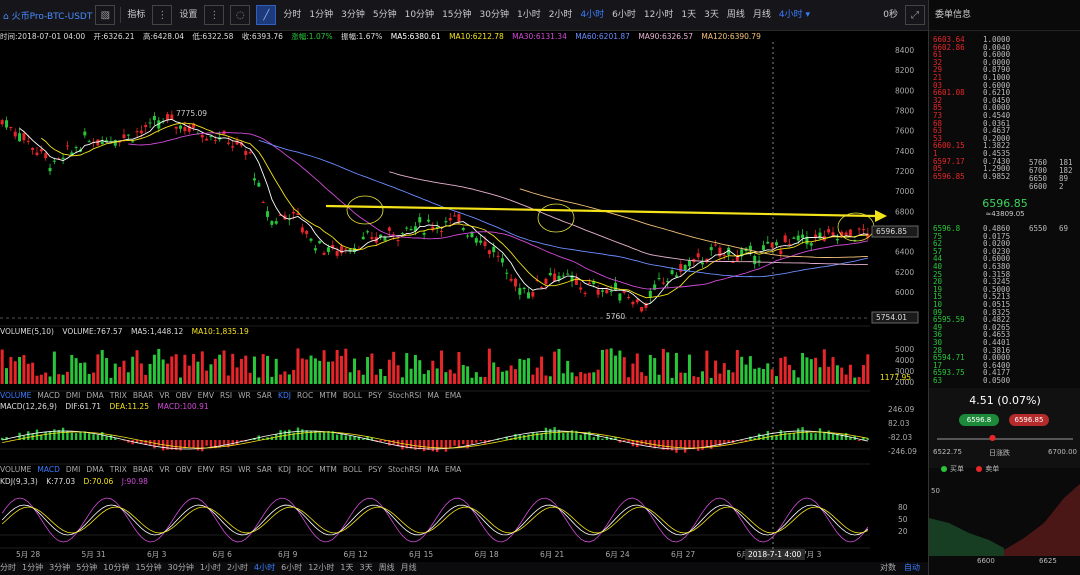 The height and width of the screenshot is (575, 1080). I want to click on screenshot-icon: ◌, so click(240, 15).